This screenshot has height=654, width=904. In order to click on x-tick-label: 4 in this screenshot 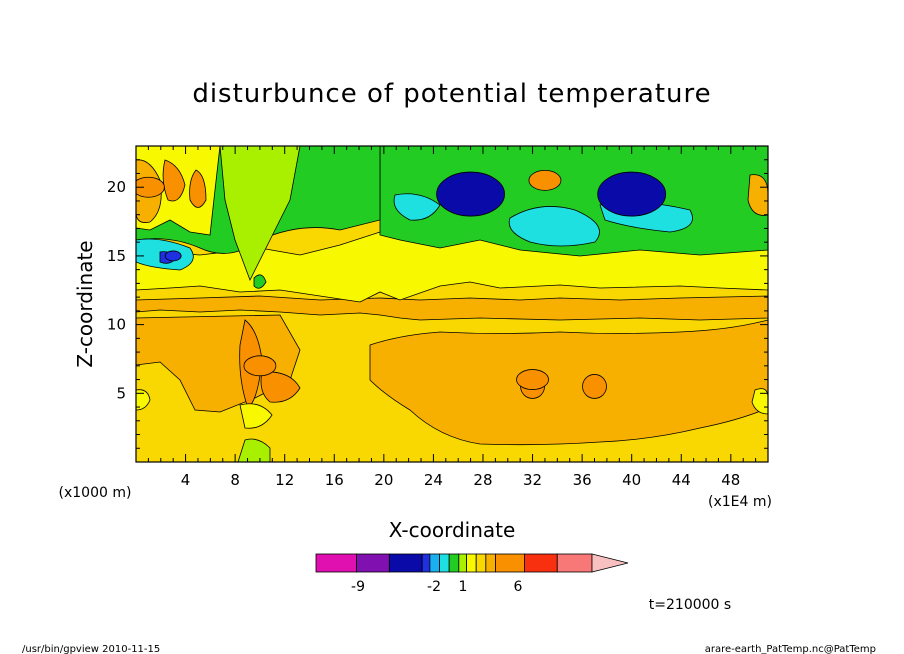, I will do `click(186, 480)`.